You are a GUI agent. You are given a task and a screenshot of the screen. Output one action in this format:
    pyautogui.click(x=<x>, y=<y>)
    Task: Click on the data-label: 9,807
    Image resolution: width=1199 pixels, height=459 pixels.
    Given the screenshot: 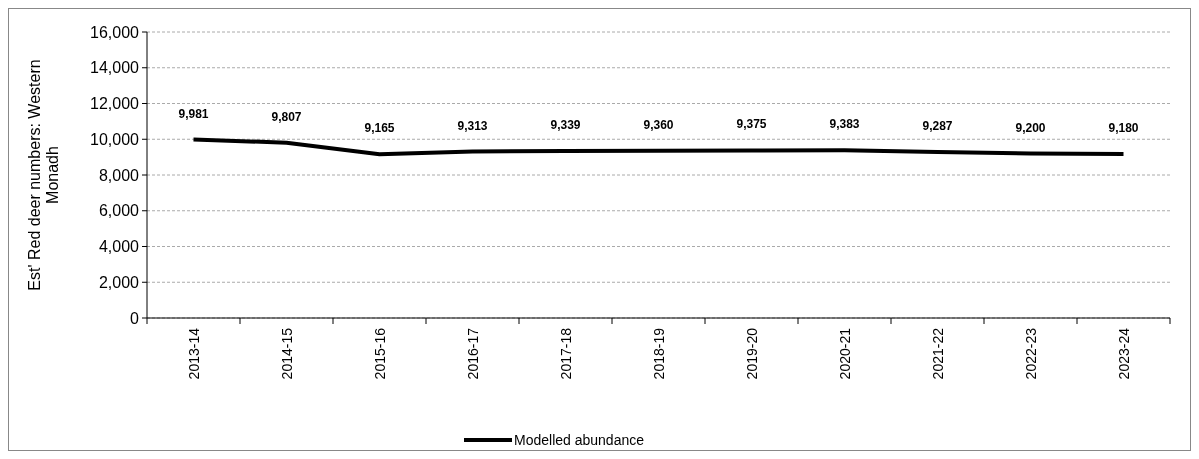 What is the action you would take?
    pyautogui.click(x=286, y=116)
    